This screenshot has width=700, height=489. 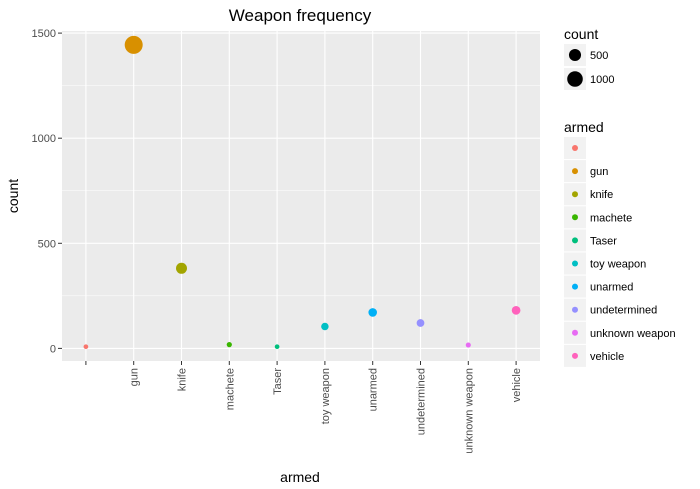 What do you see at coordinates (374, 389) in the screenshot?
I see `x-tick-label: unarmed` at bounding box center [374, 389].